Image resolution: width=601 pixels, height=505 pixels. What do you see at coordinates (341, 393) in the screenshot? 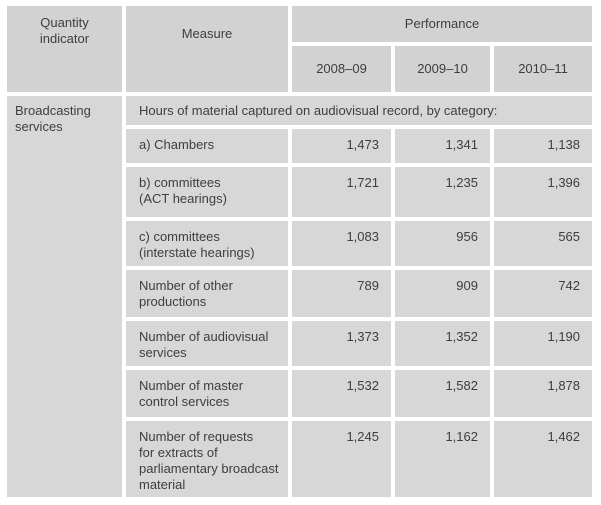
I see `cell-value: 1,532` at bounding box center [341, 393].